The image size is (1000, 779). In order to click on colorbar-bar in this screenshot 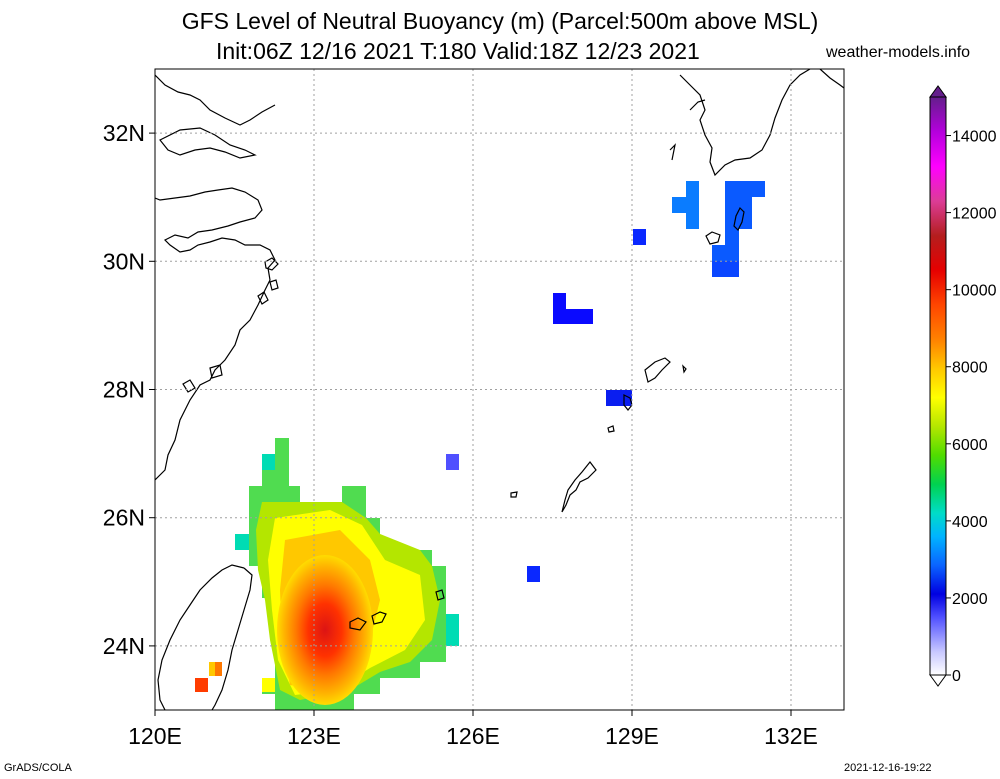, I will do `click(938, 386)`.